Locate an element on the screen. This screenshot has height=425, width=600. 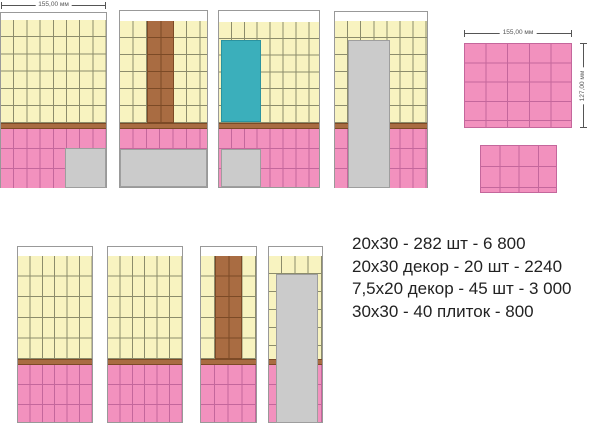
summary-line-1: 20x30 - 282 шт - 6 800 is located at coordinates (439, 243).